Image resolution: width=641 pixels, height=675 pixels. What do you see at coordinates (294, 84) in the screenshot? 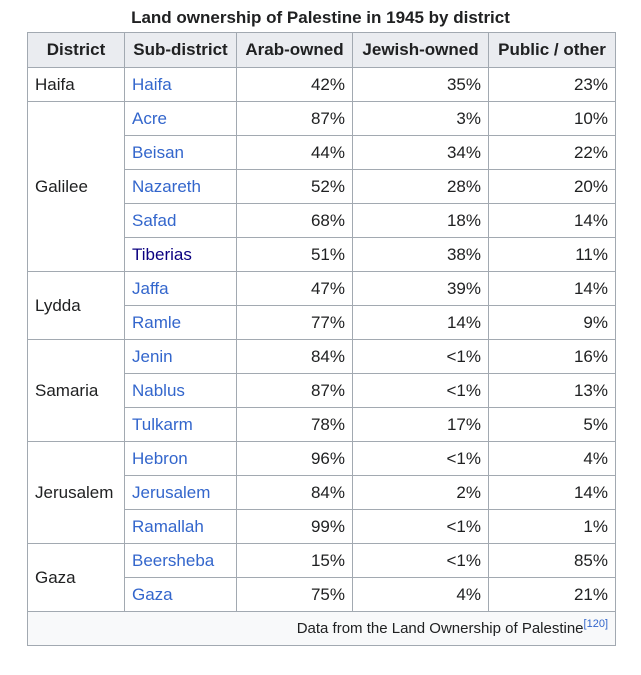
I see `arab-value-cell: 42%` at bounding box center [294, 84].